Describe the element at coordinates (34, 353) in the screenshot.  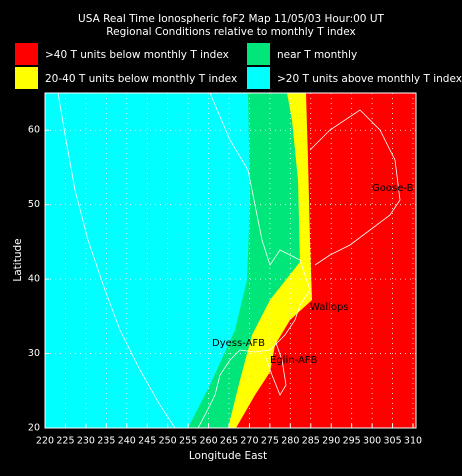
I see `y-tick-label: 30` at that location.